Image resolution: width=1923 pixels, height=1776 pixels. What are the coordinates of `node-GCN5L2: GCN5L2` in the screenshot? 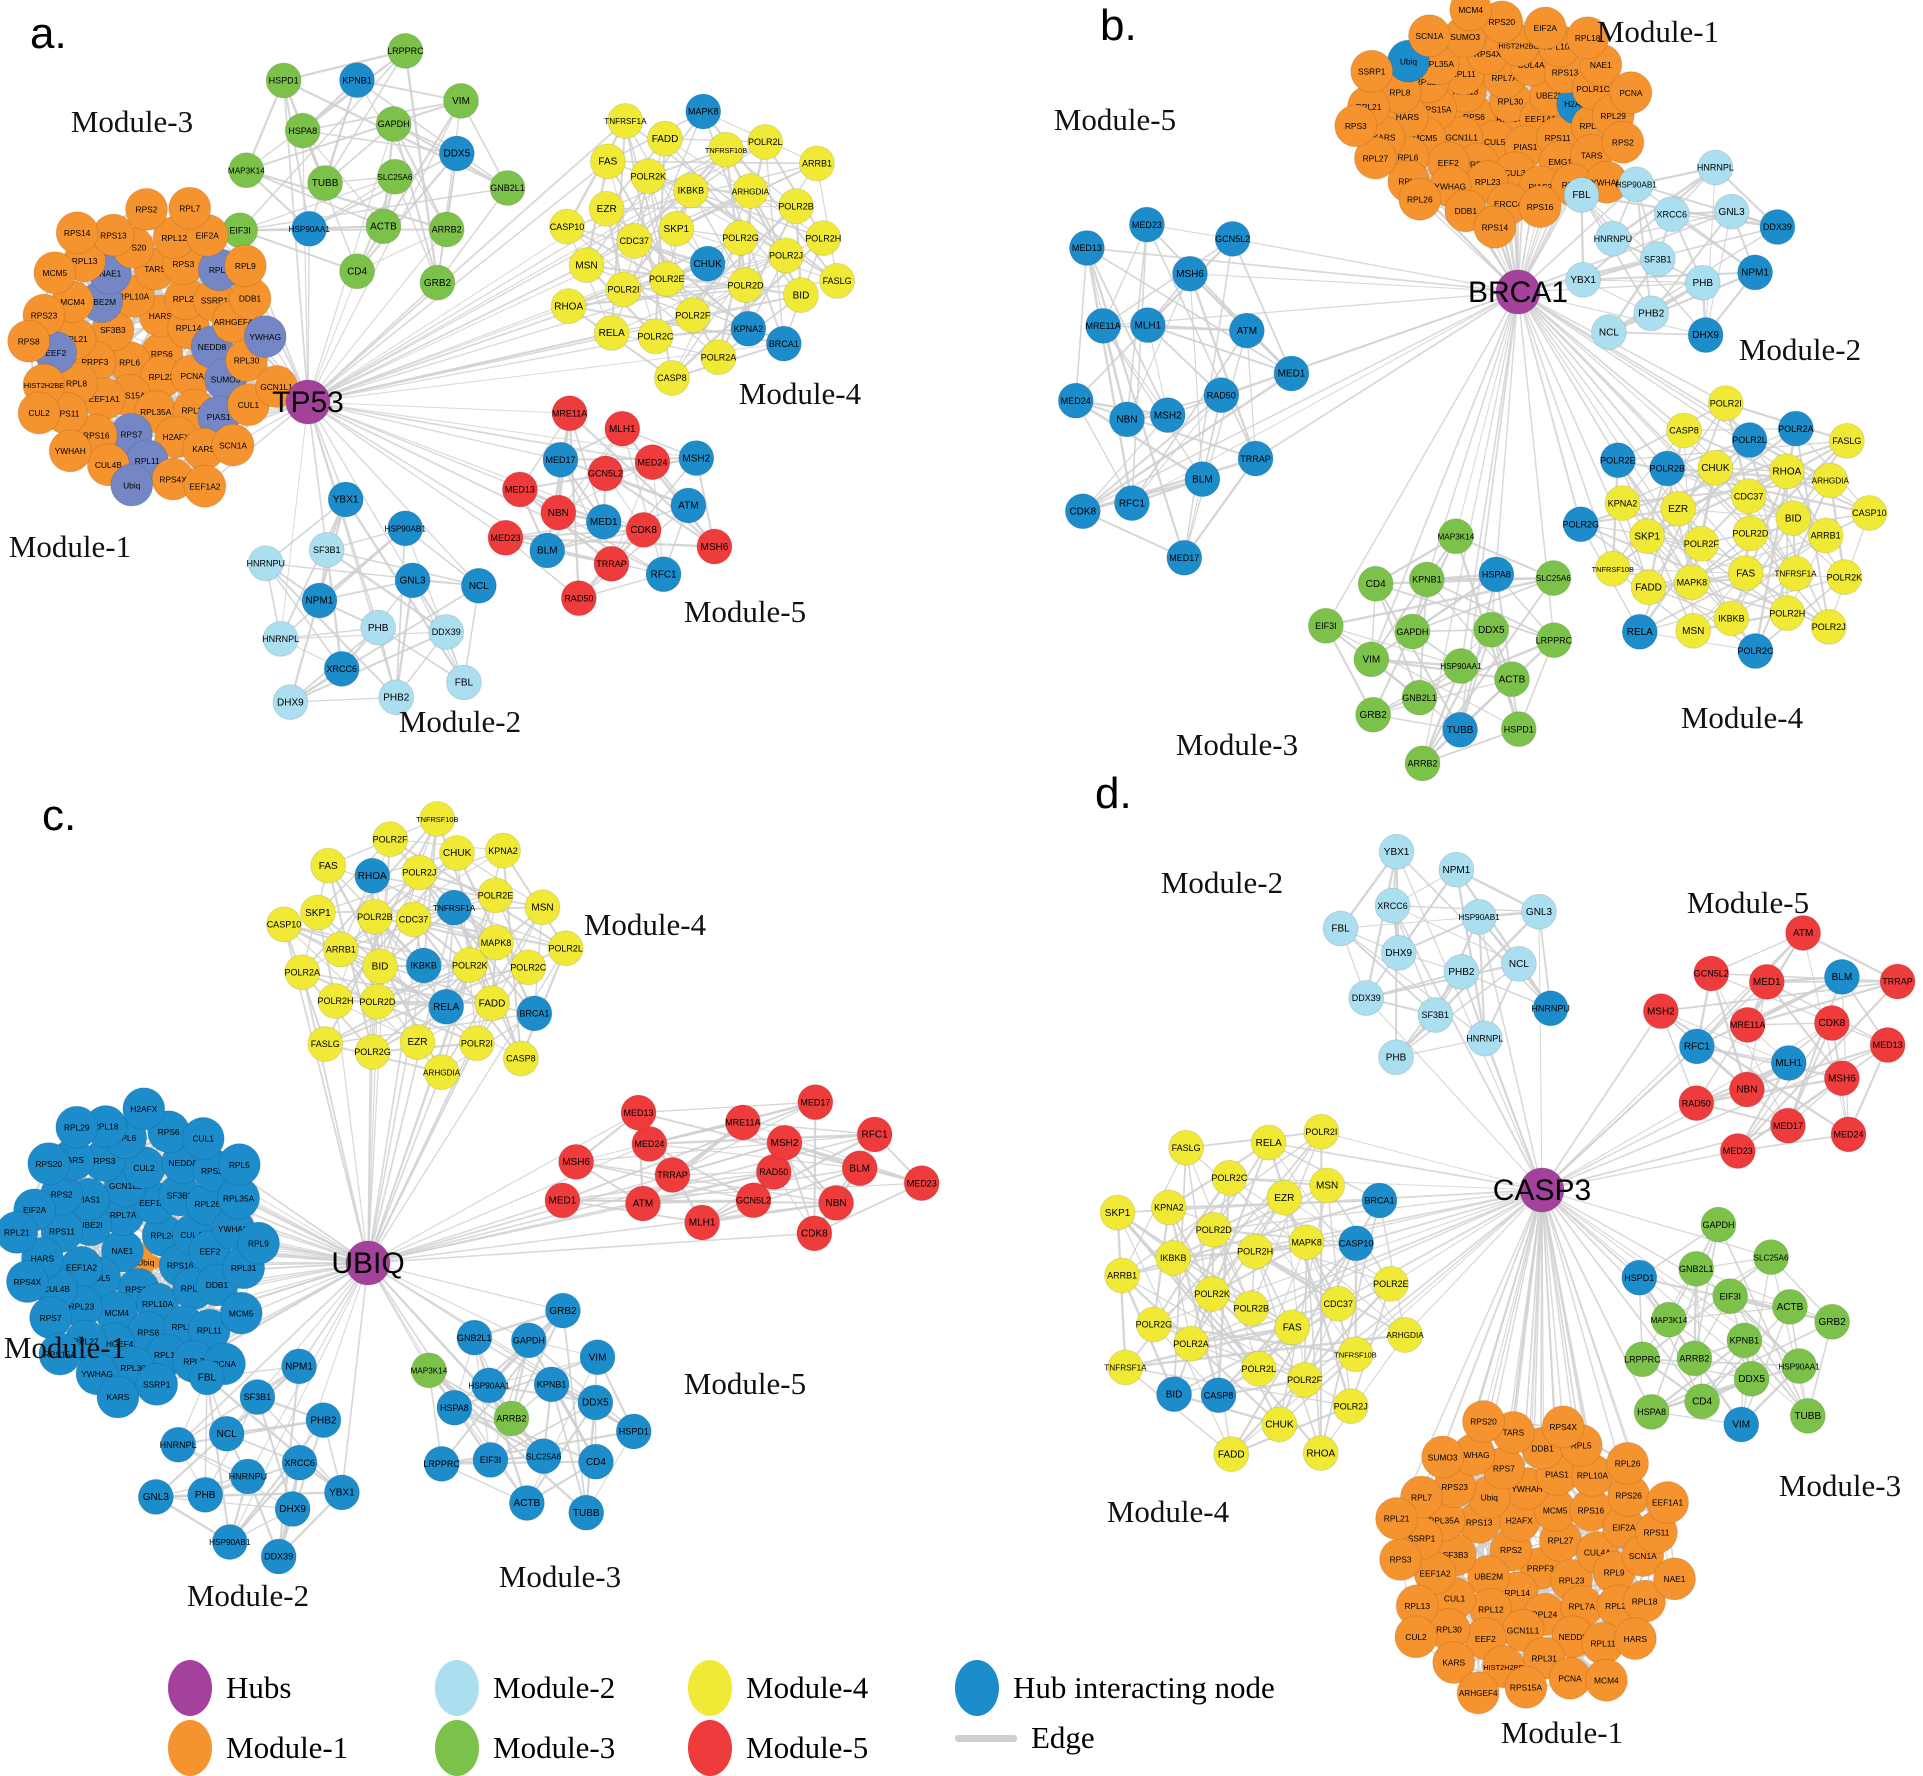 It's located at (753, 1200).